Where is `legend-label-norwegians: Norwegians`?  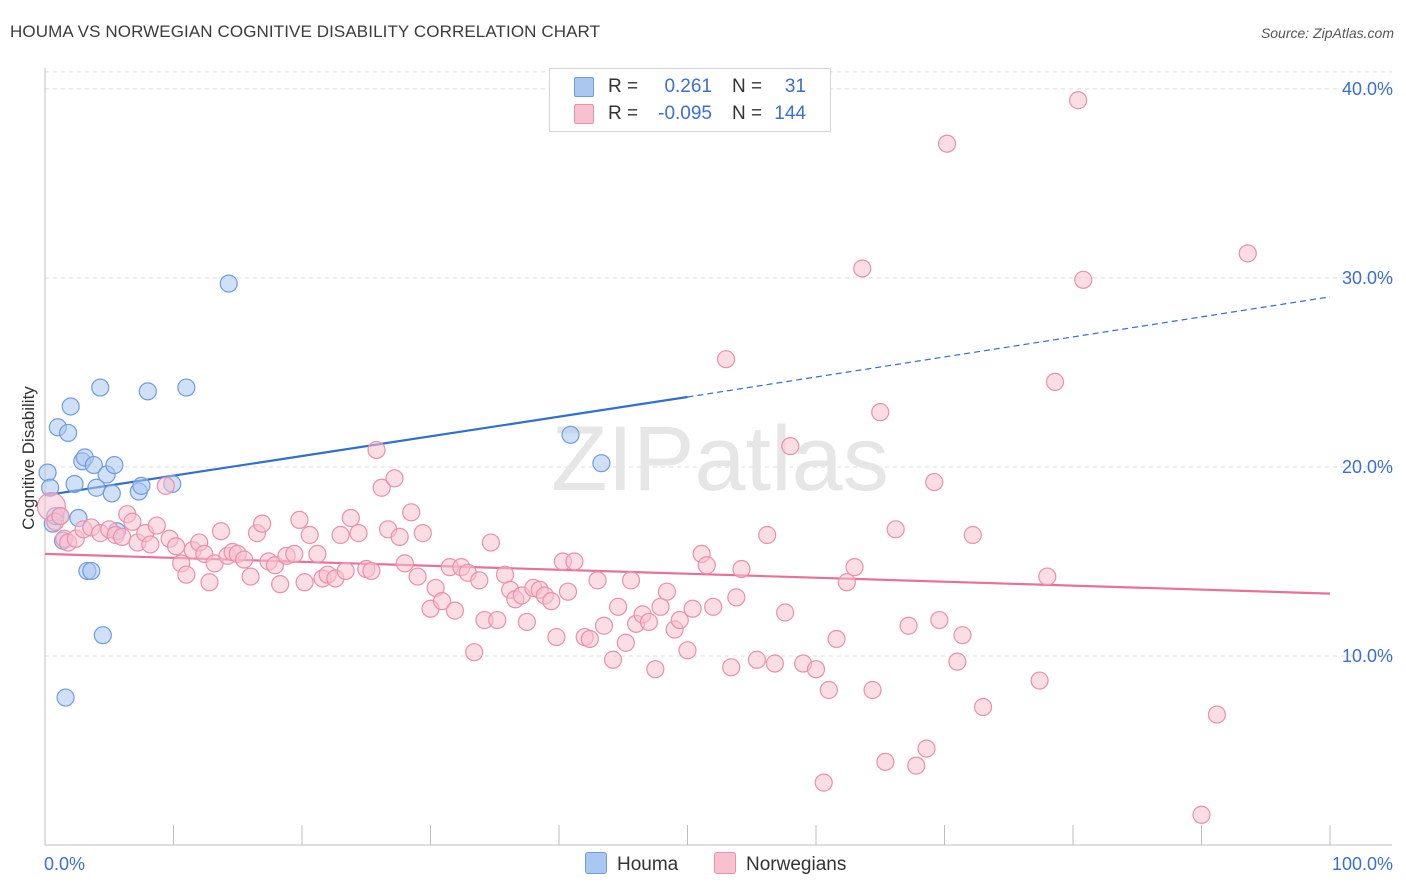 legend-label-norwegians: Norwegians is located at coordinates (796, 864).